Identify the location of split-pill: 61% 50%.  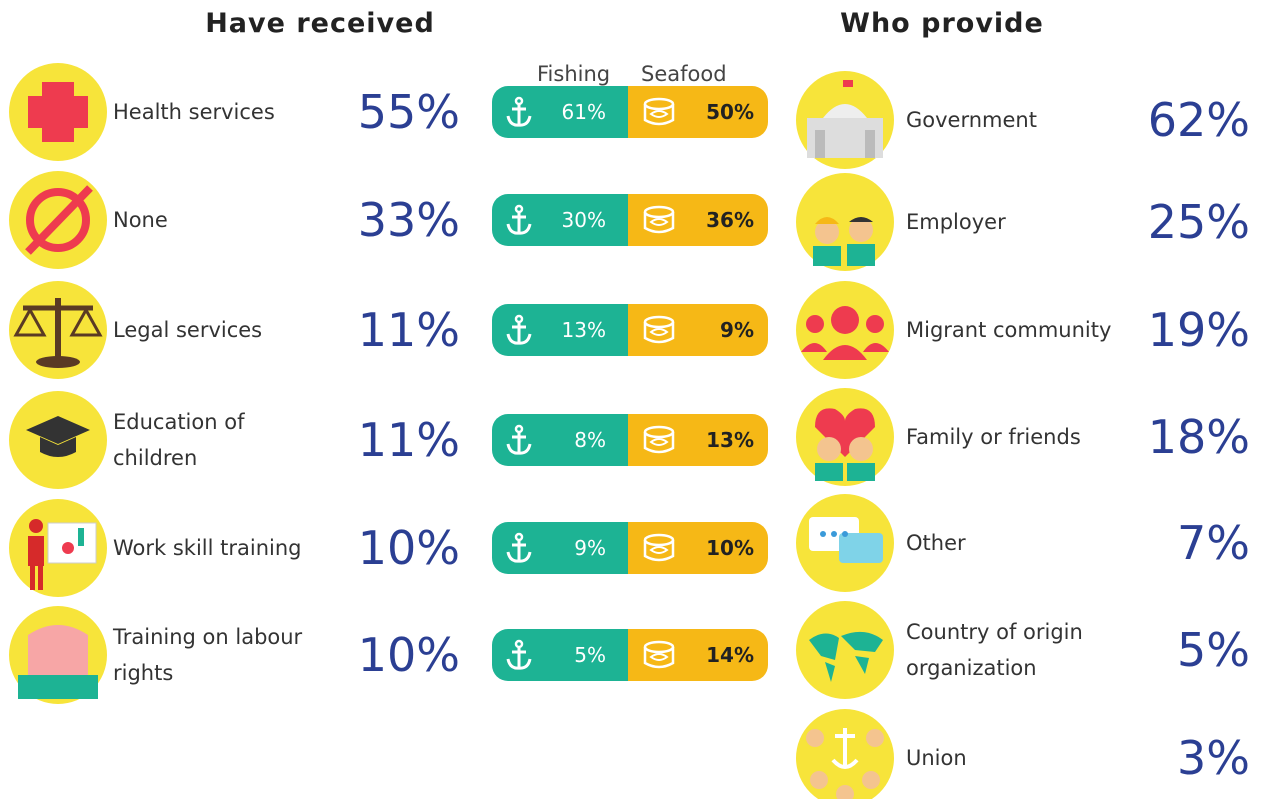
(630, 112).